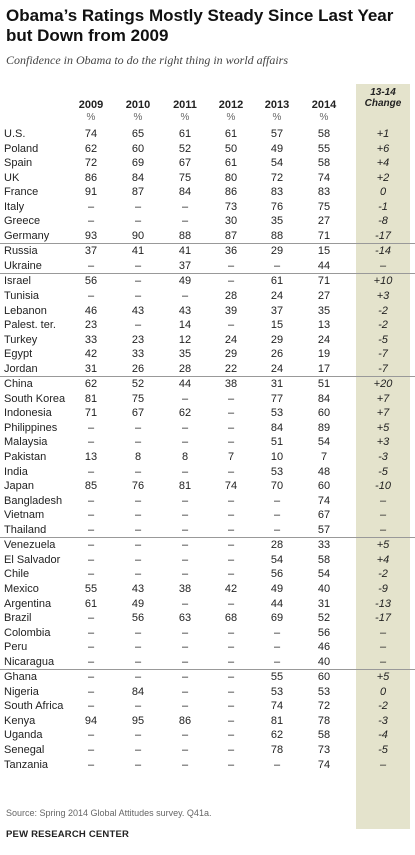  I want to click on change-value: -1, so click(383, 206).